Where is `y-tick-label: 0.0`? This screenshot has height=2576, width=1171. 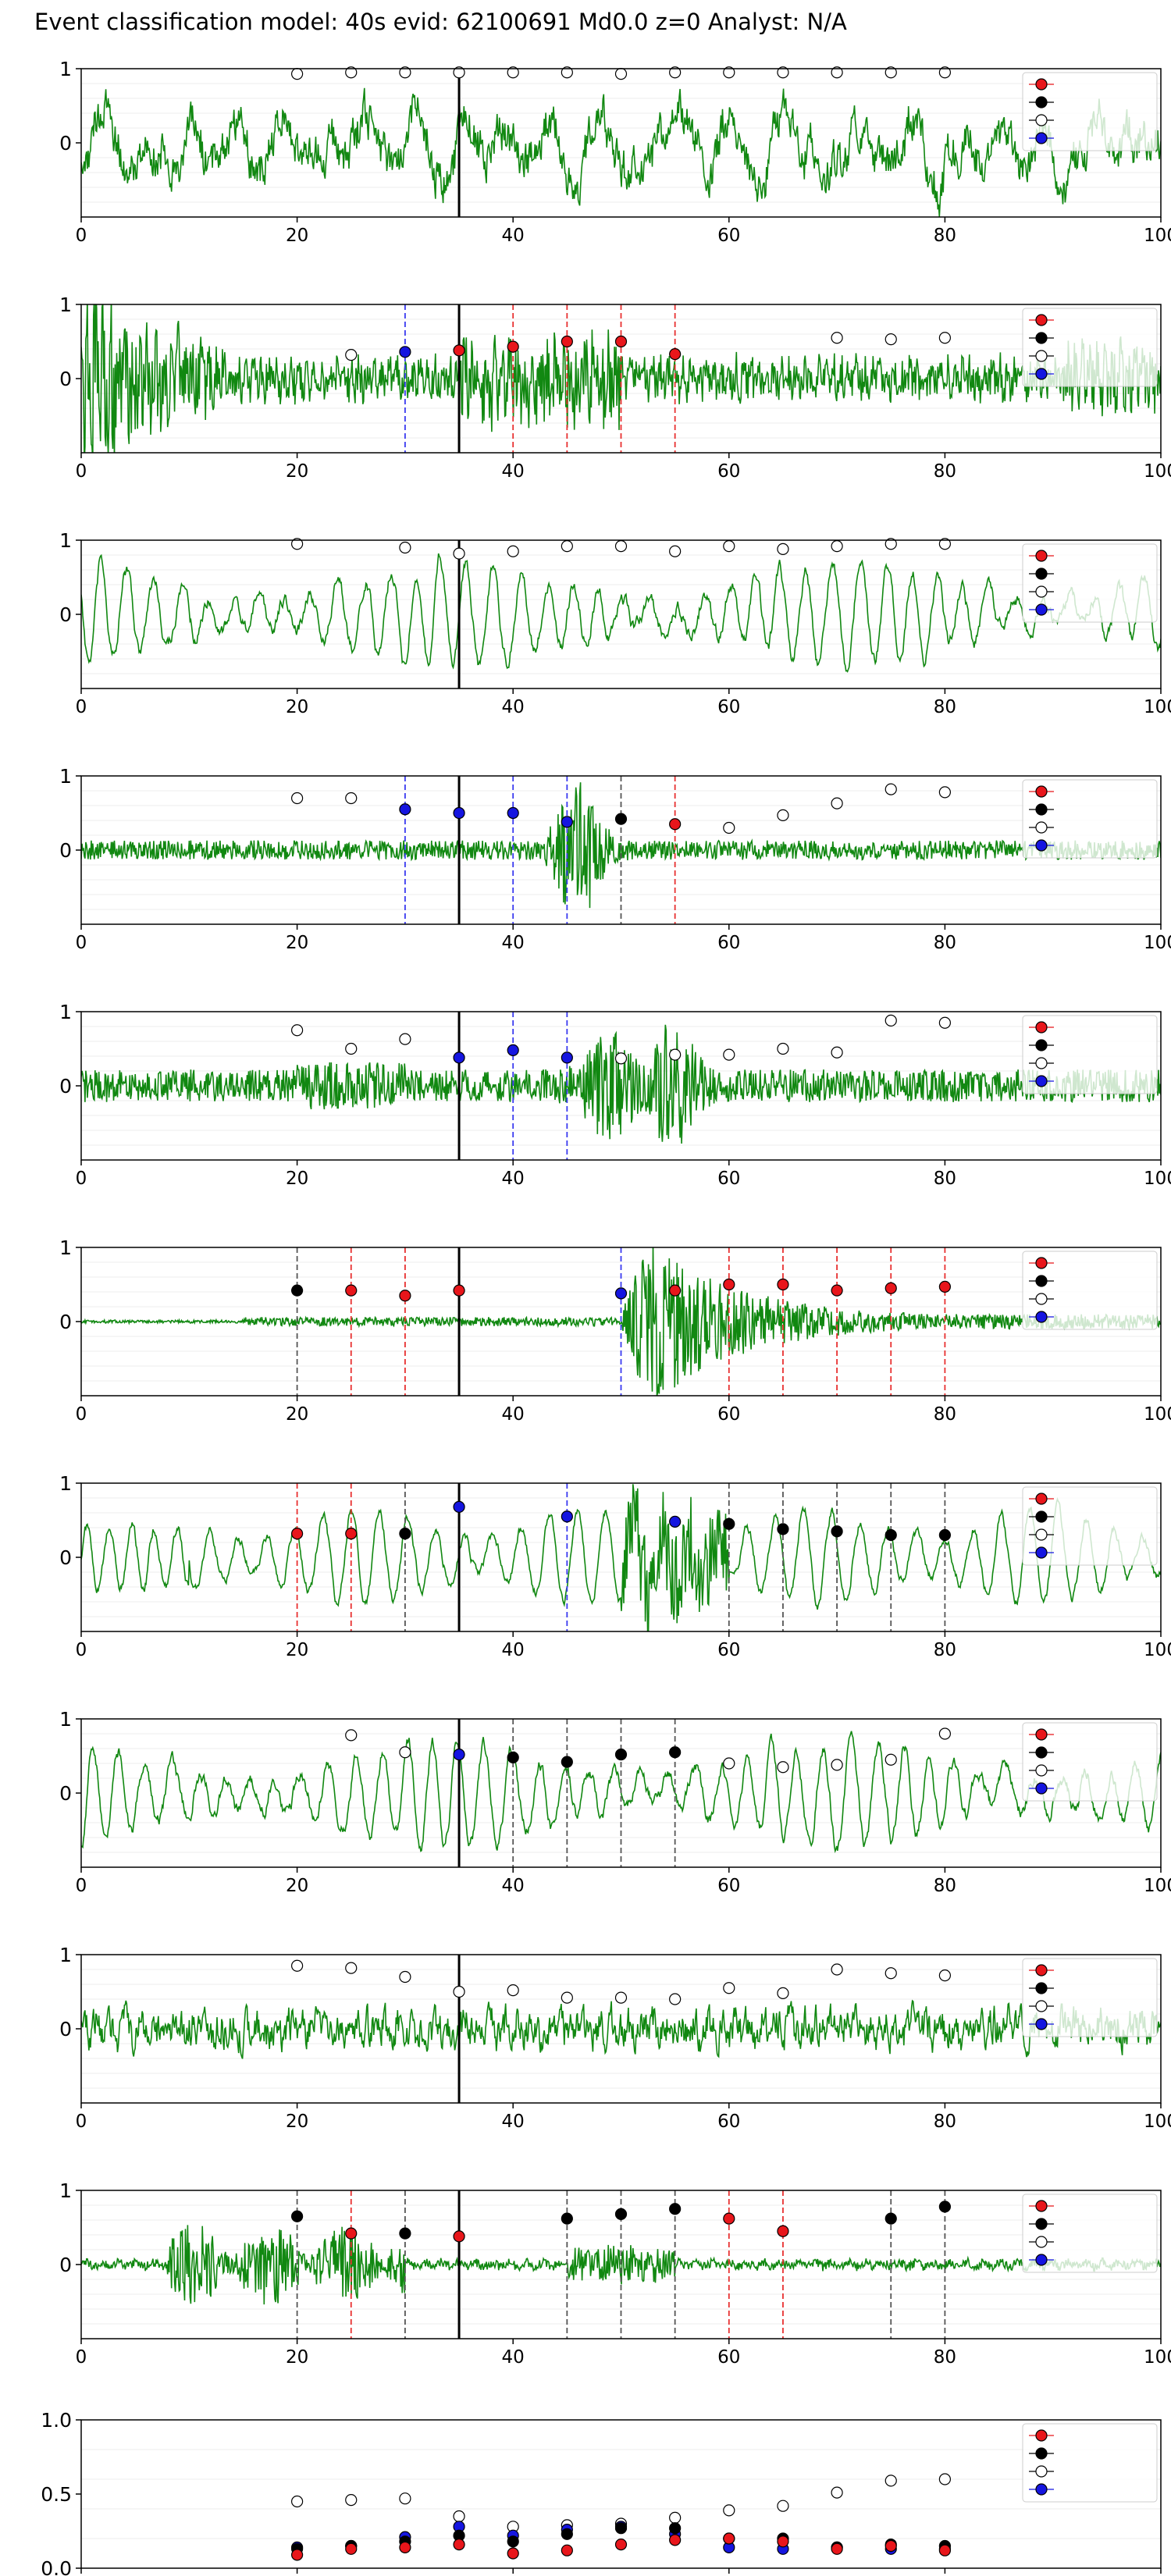 y-tick-label: 0.0 is located at coordinates (57, 2566).